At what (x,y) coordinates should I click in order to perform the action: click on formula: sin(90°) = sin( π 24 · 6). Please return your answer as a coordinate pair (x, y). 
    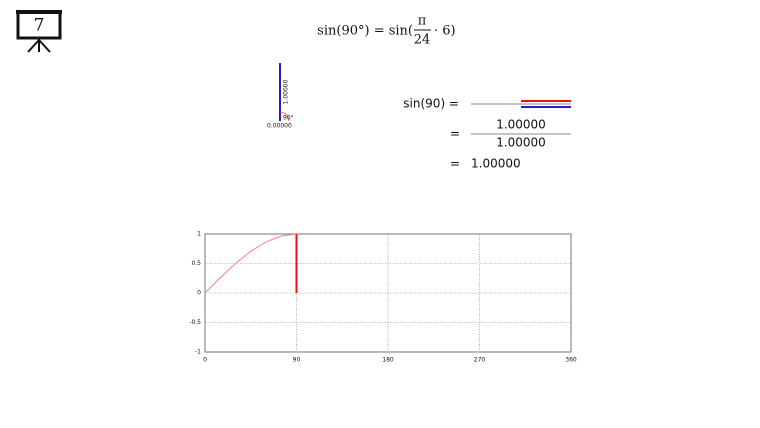
    Looking at the image, I should click on (386, 31).